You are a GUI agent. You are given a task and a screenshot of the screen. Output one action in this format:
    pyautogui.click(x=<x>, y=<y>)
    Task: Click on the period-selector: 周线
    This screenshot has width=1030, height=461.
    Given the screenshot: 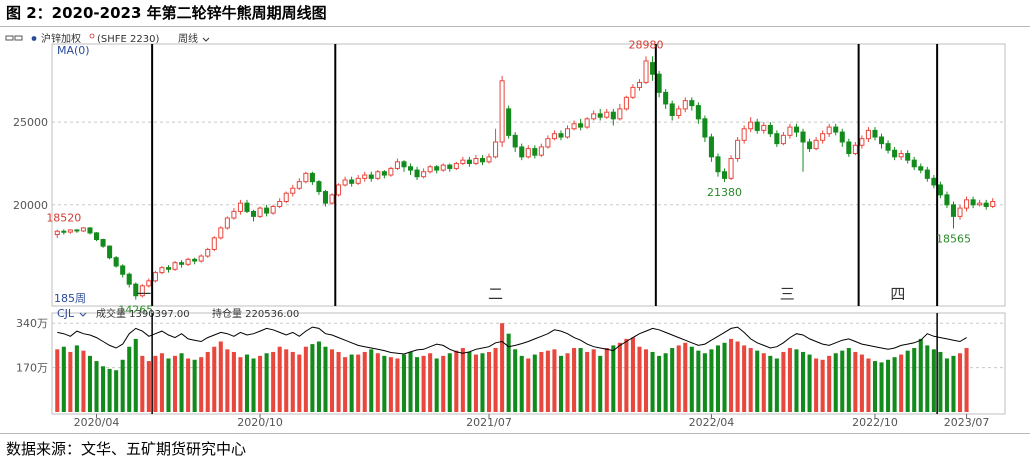 What is the action you would take?
    pyautogui.click(x=188, y=38)
    